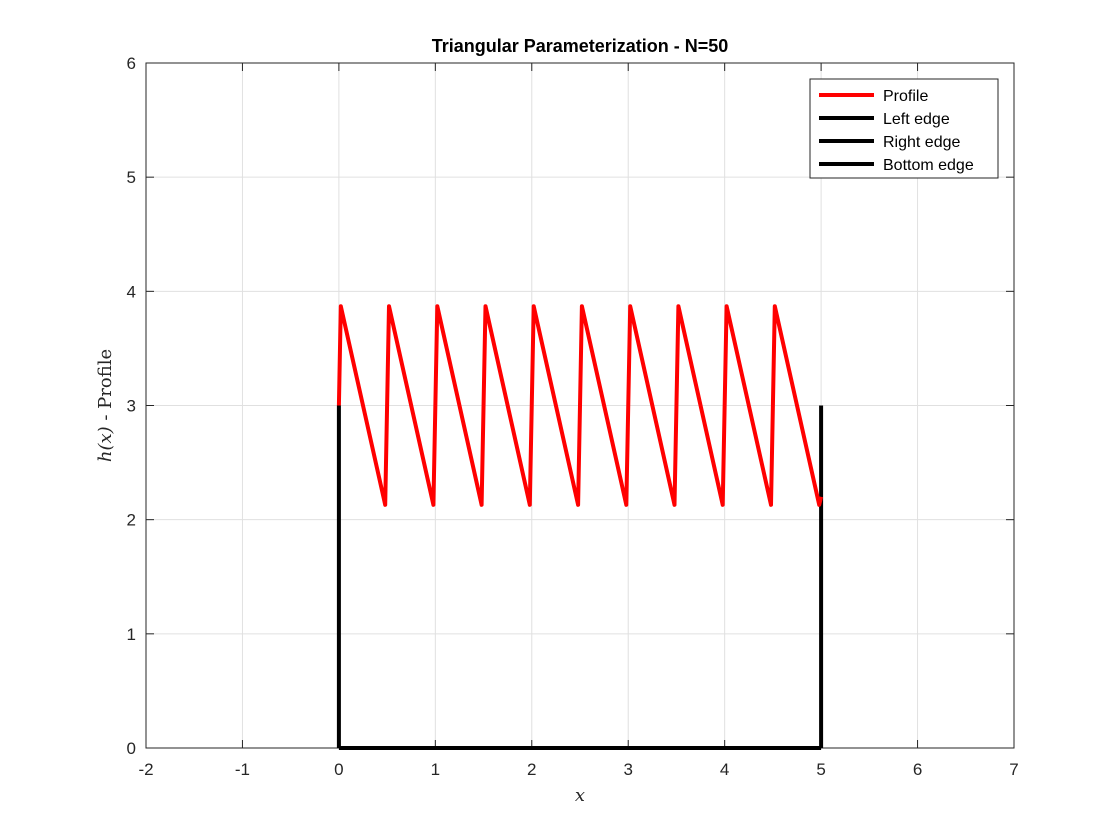  What do you see at coordinates (580, 795) in the screenshot?
I see `x-axis-label: x` at bounding box center [580, 795].